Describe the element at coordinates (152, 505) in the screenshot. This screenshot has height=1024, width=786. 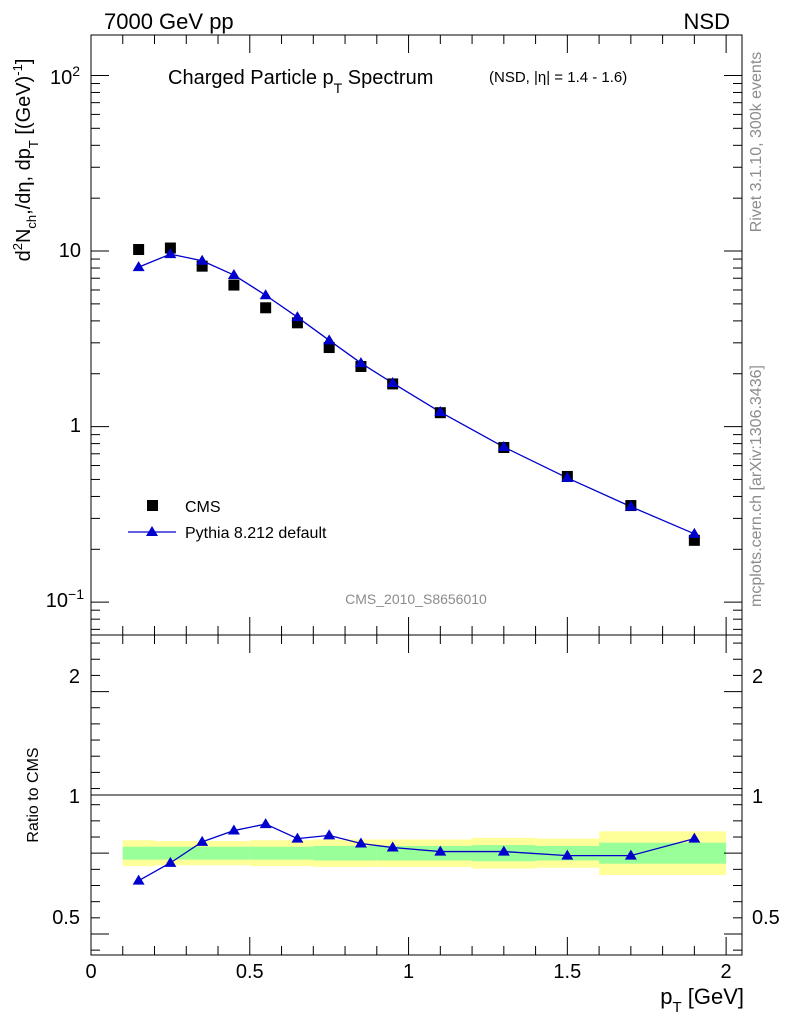
I see `legend-cms-marker` at that location.